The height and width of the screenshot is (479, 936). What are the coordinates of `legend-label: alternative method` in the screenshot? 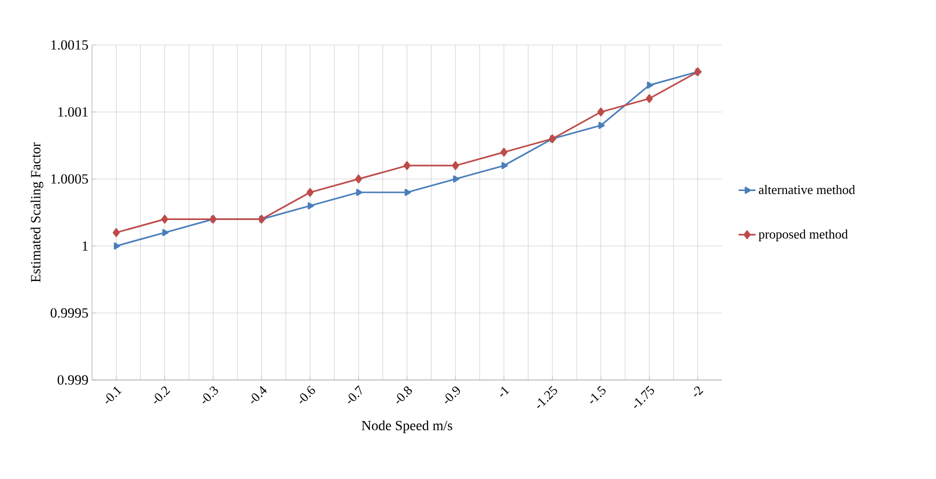 It's located at (806, 189).